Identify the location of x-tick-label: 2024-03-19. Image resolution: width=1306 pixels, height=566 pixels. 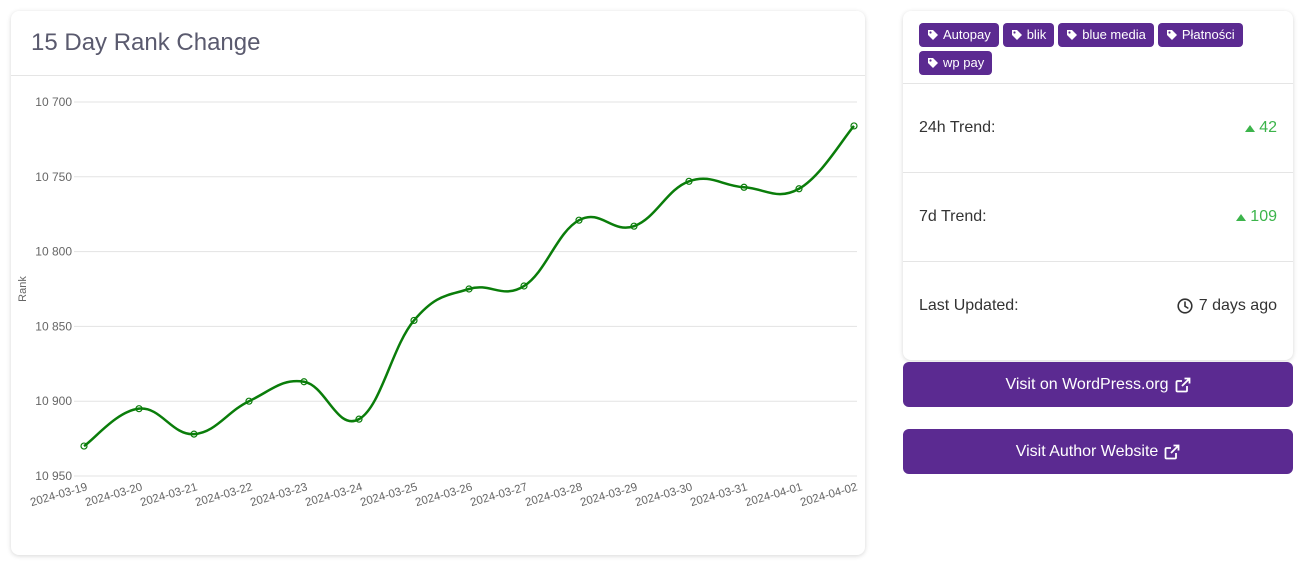
(59, 495).